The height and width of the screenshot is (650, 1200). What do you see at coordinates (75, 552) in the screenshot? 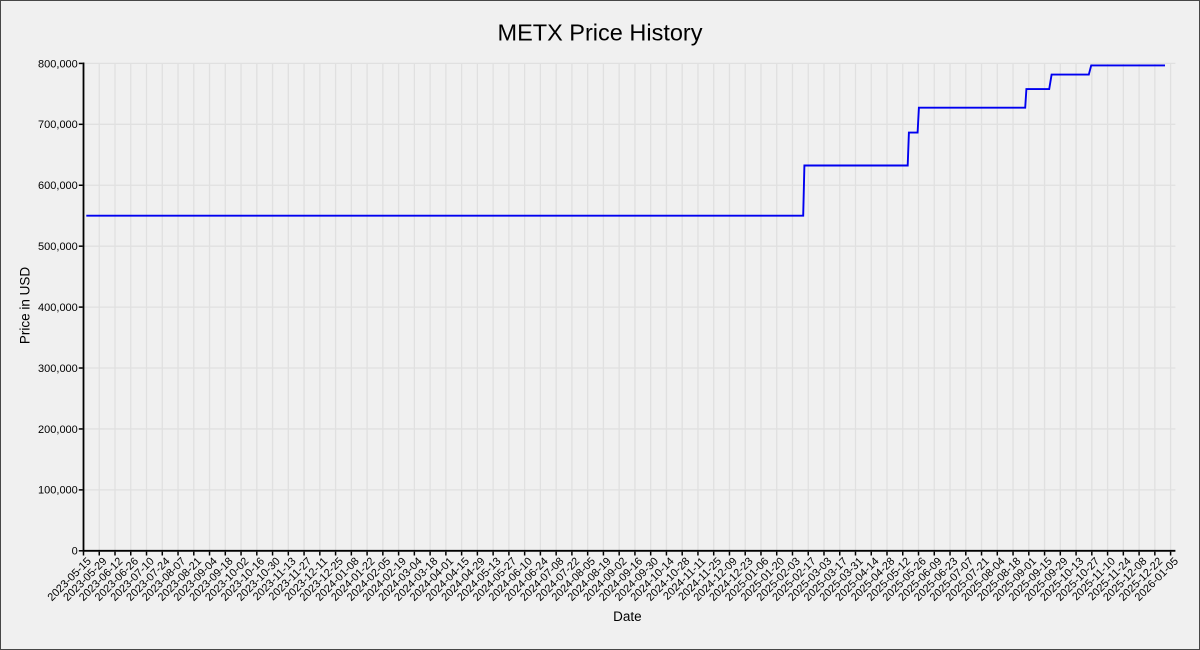
I see `svg-text: 0` at bounding box center [75, 552].